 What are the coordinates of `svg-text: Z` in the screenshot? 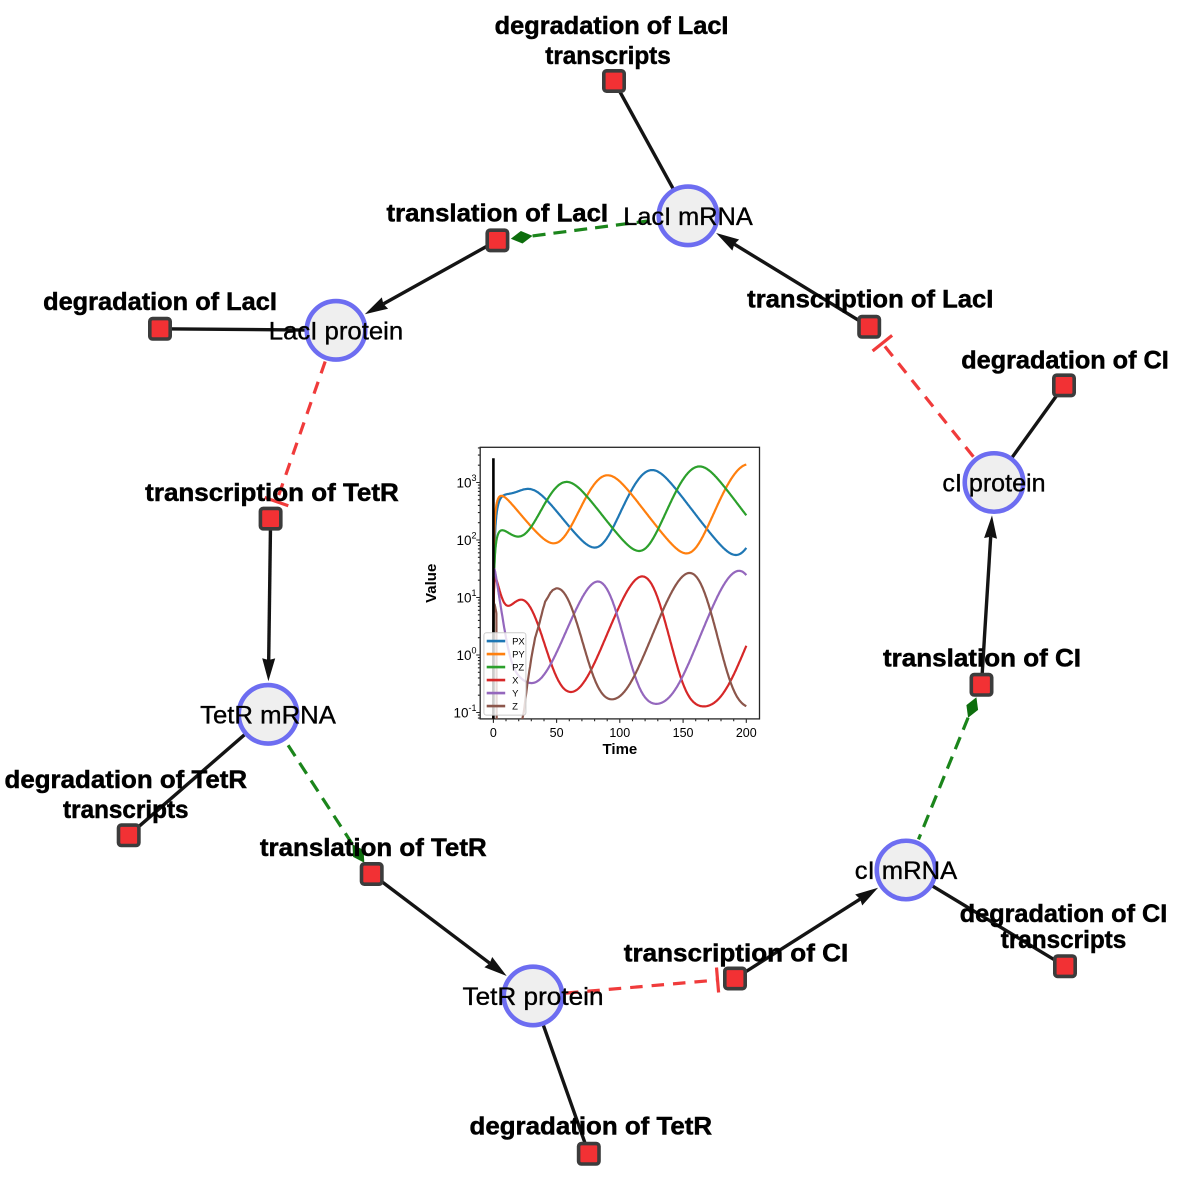 It's located at (515, 707).